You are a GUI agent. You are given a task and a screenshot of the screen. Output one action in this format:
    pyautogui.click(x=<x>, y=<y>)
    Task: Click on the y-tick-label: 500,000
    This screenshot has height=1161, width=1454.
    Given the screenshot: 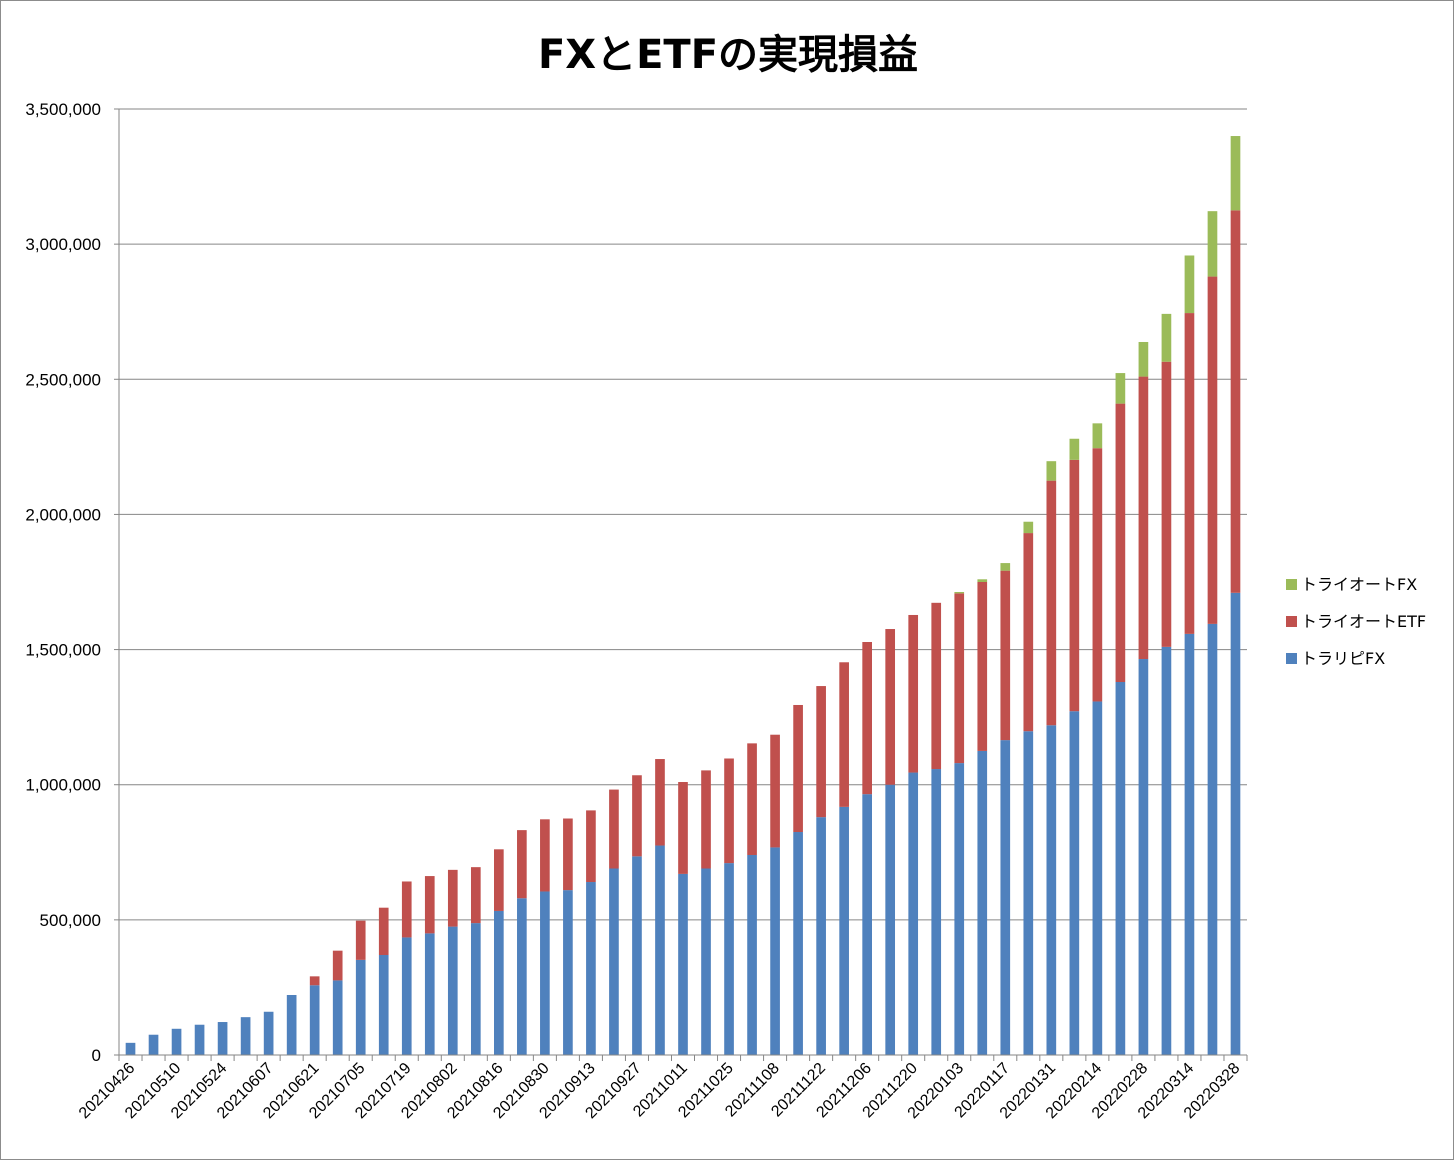 What is the action you would take?
    pyautogui.click(x=70, y=920)
    